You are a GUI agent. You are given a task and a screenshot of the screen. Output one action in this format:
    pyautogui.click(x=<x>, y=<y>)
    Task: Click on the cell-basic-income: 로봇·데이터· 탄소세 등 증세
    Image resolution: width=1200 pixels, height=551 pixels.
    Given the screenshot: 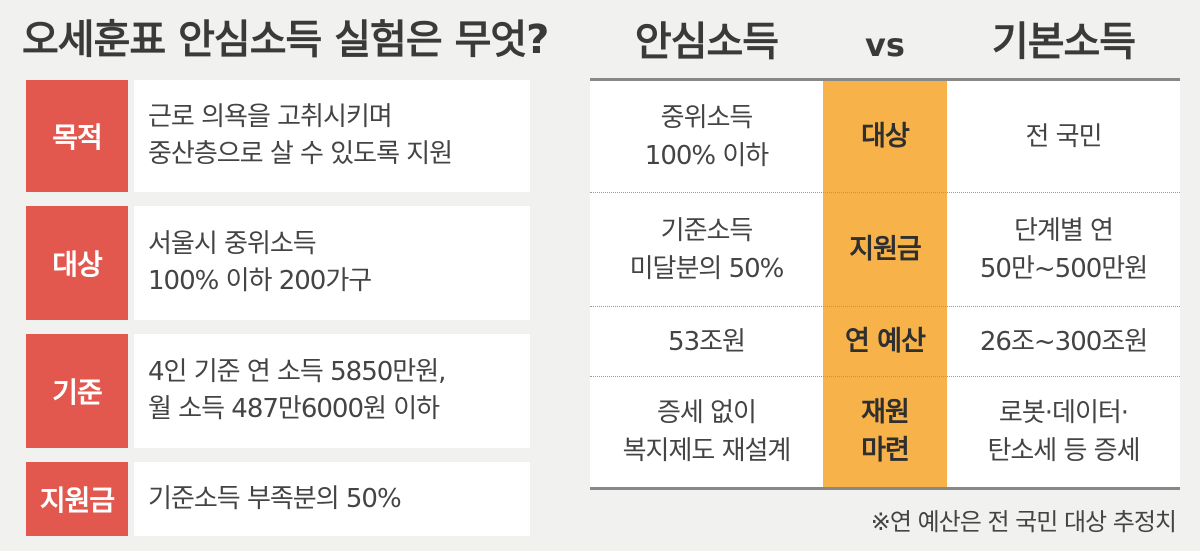 What is the action you would take?
    pyautogui.click(x=1063, y=432)
    